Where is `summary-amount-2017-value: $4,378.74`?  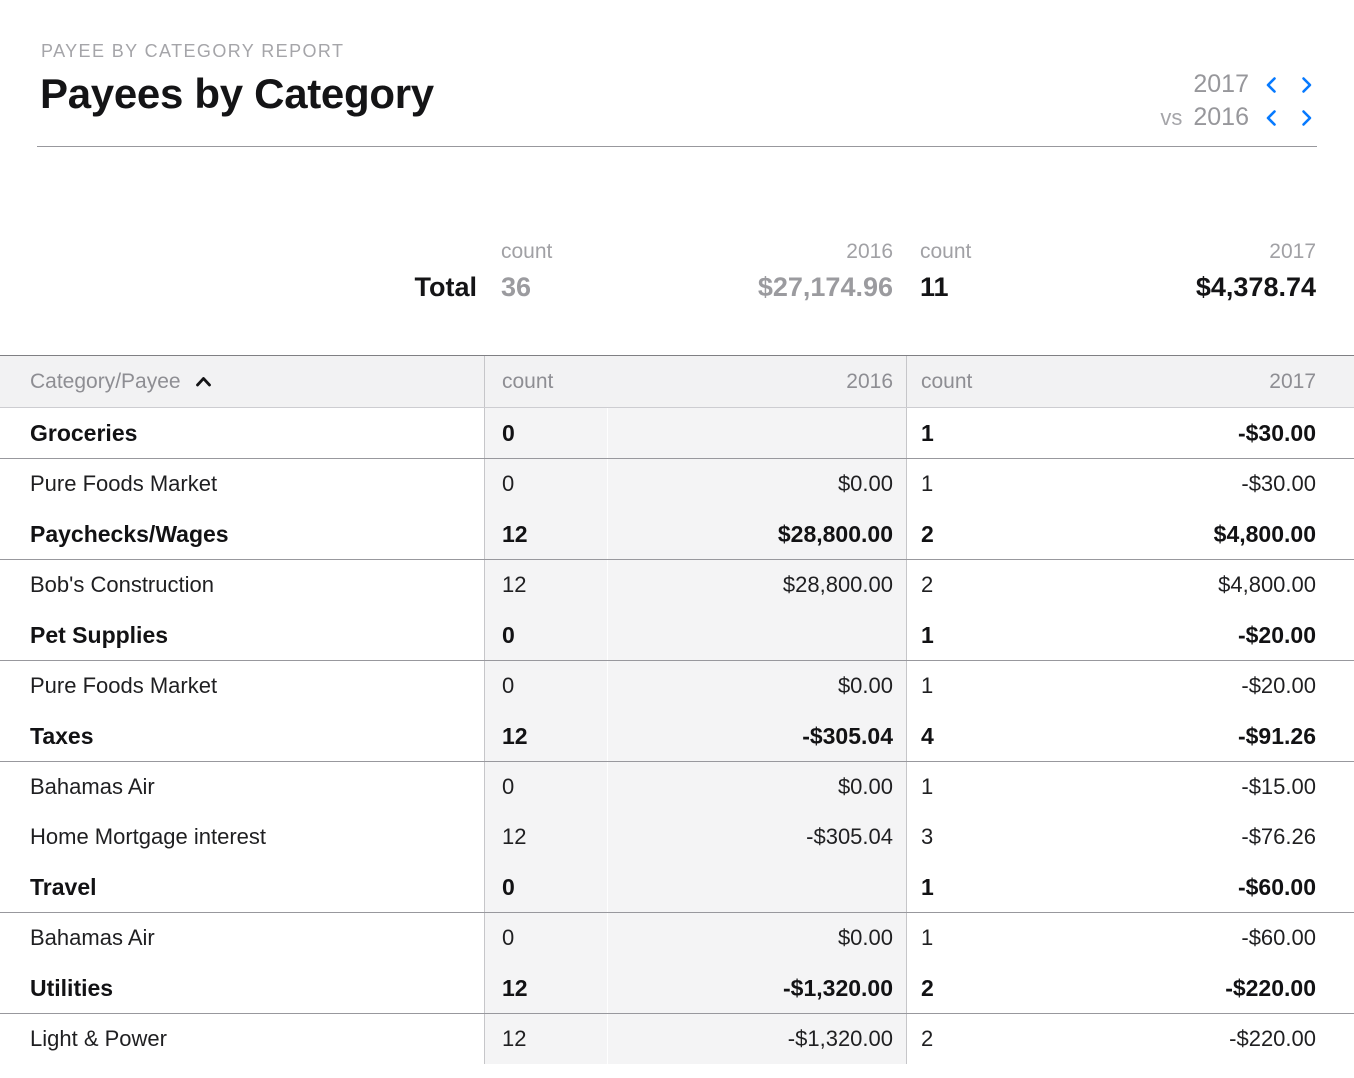 summary-amount-2017-value: $4,378.74 is located at coordinates (1255, 286).